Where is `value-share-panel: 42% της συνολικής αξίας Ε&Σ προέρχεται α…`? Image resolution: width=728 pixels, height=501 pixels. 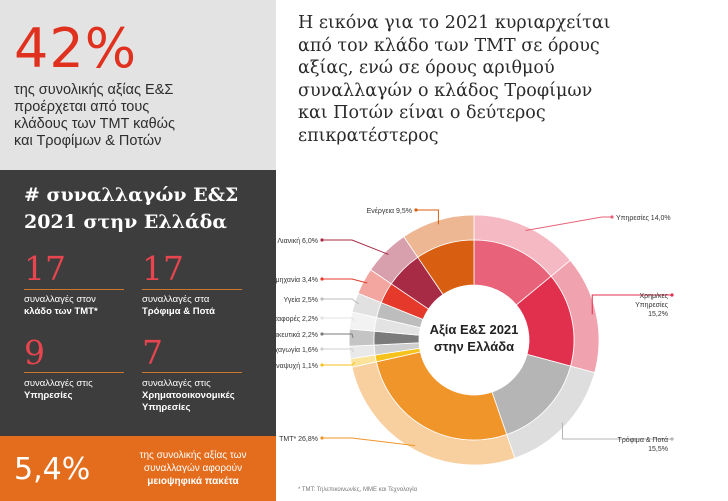 value-share-panel: 42% της συνολικής αξίας Ε&Σ προέρχεται α… is located at coordinates (138, 85).